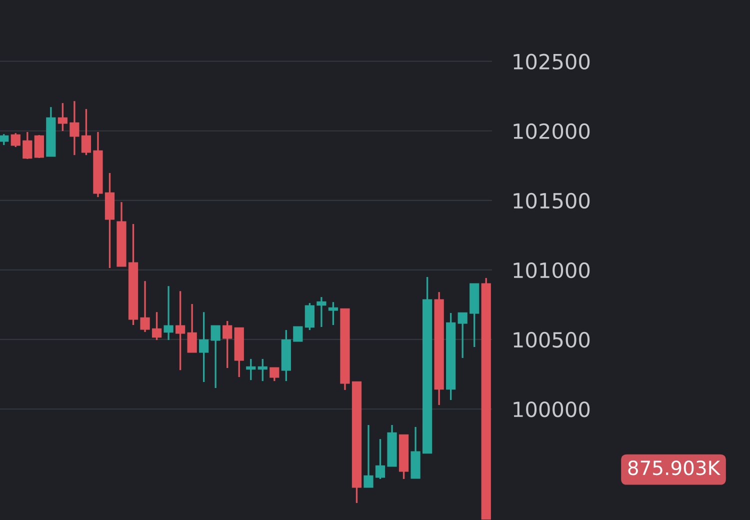  I want to click on y-tick-label: 102000, so click(552, 131).